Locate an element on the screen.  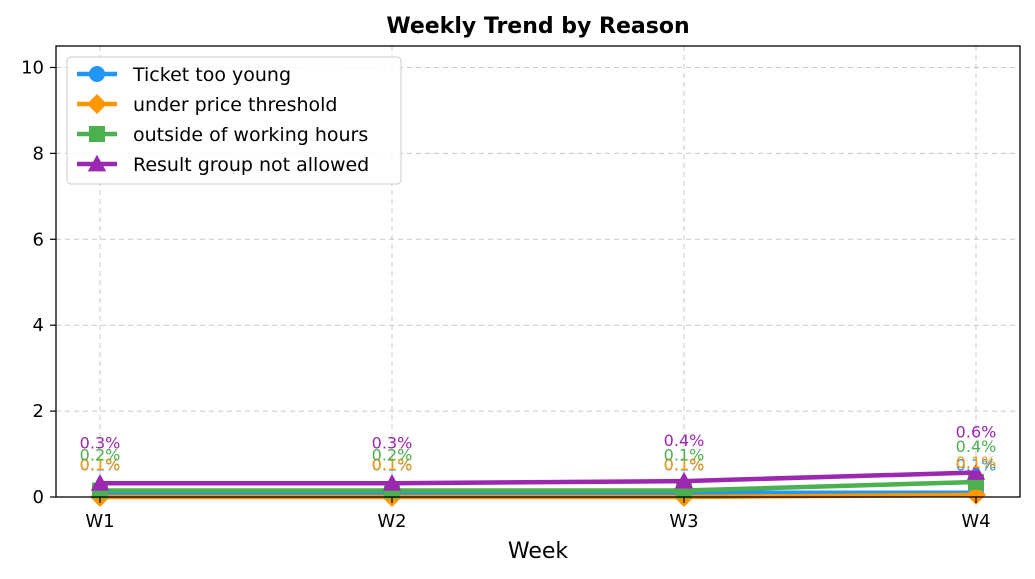
data-label: 0.6% is located at coordinates (976, 432).